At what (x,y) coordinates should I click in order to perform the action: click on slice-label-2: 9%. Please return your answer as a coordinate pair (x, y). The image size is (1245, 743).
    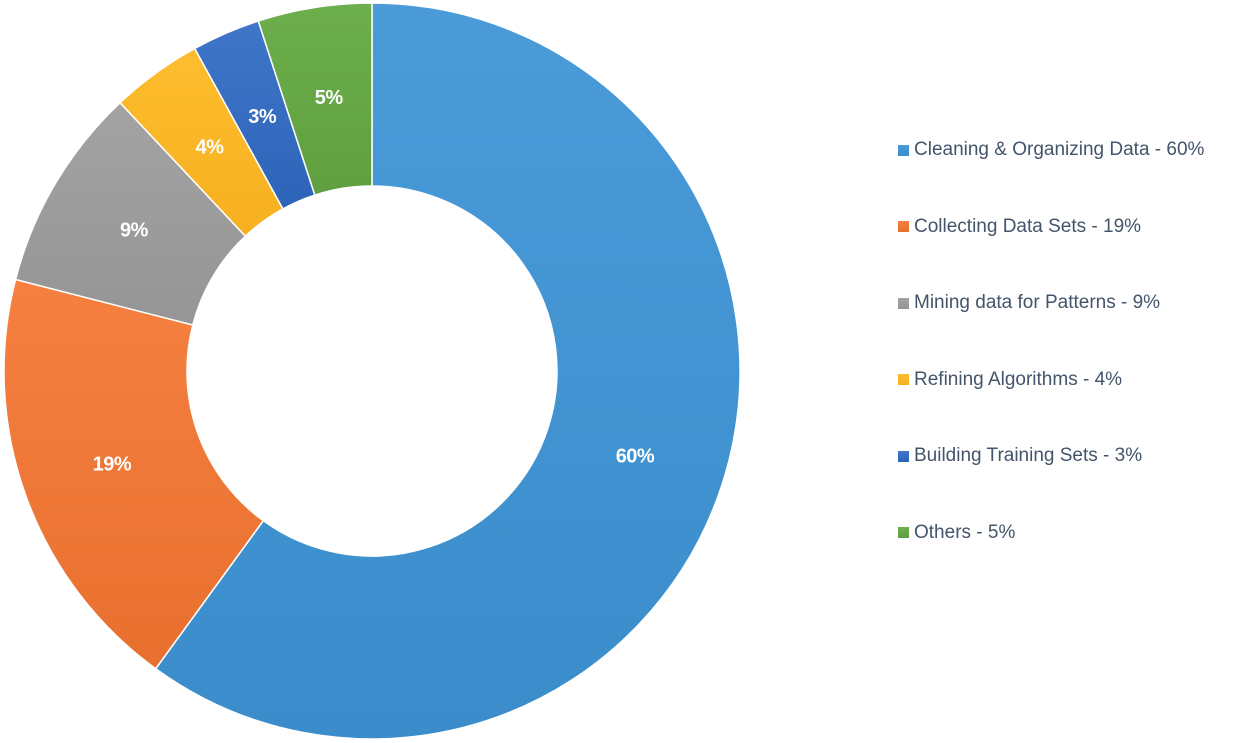
    Looking at the image, I should click on (134, 230).